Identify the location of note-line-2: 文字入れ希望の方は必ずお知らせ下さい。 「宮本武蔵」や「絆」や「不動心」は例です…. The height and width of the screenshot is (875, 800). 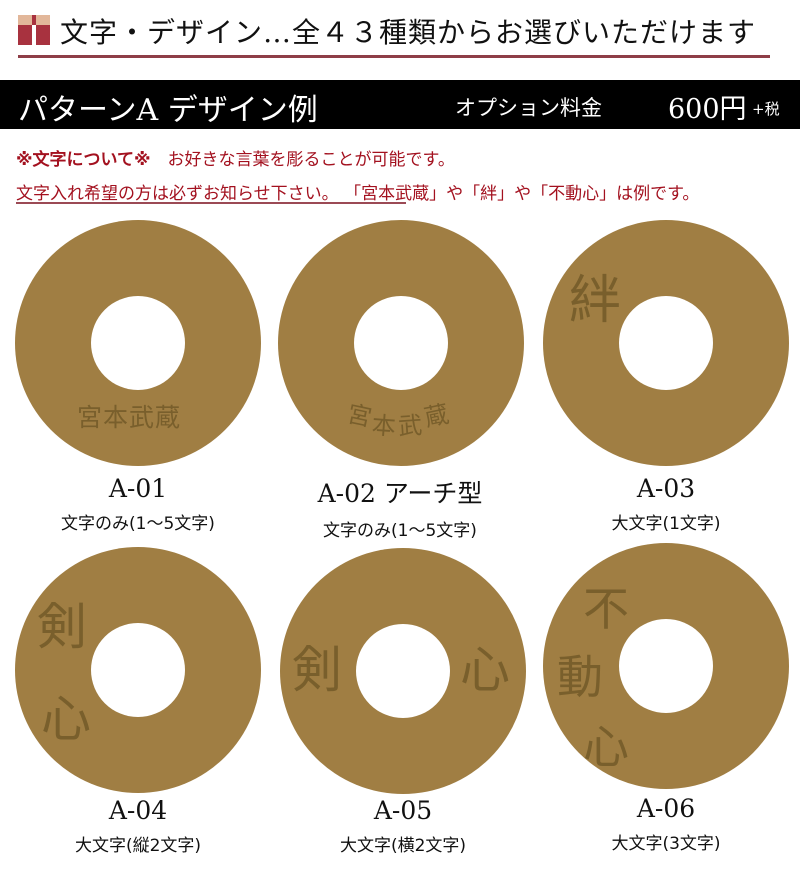
(357, 191).